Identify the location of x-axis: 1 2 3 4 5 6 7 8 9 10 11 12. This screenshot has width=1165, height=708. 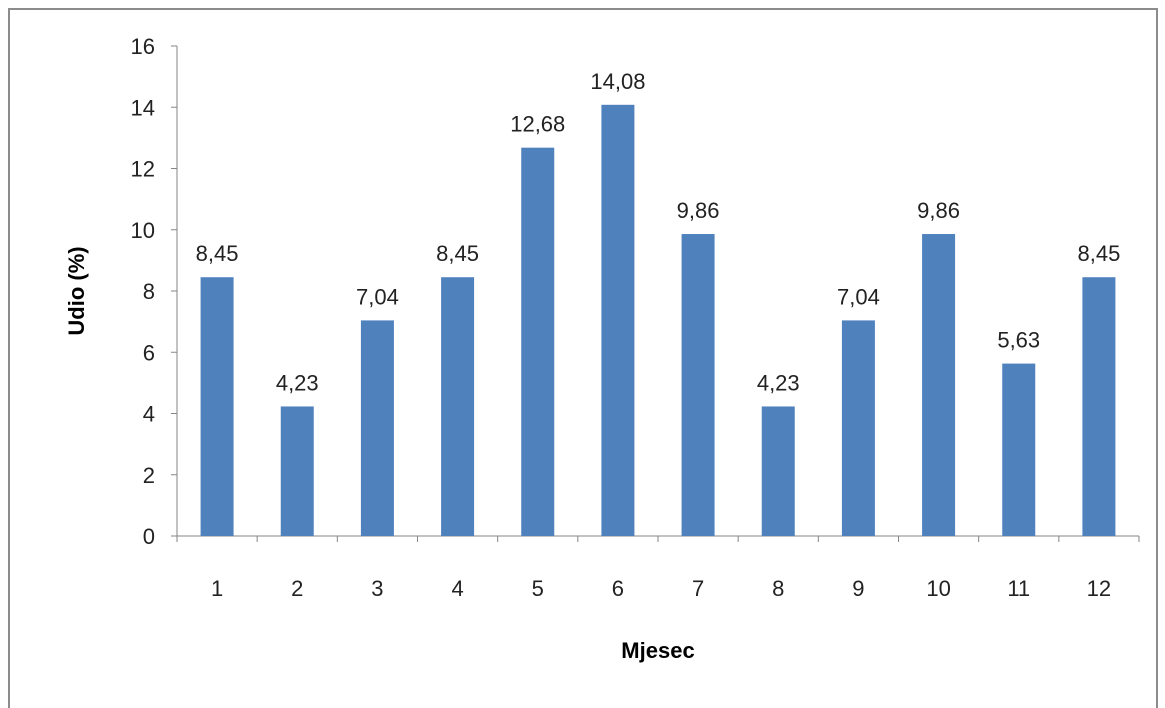
(658, 568).